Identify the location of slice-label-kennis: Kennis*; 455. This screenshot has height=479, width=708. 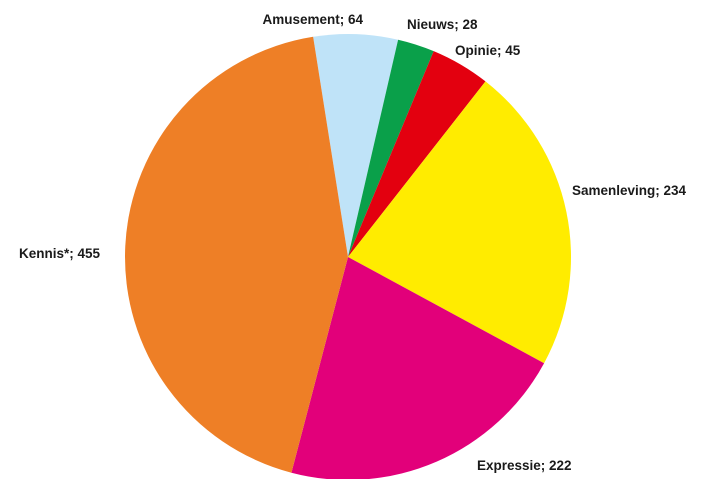
(60, 253).